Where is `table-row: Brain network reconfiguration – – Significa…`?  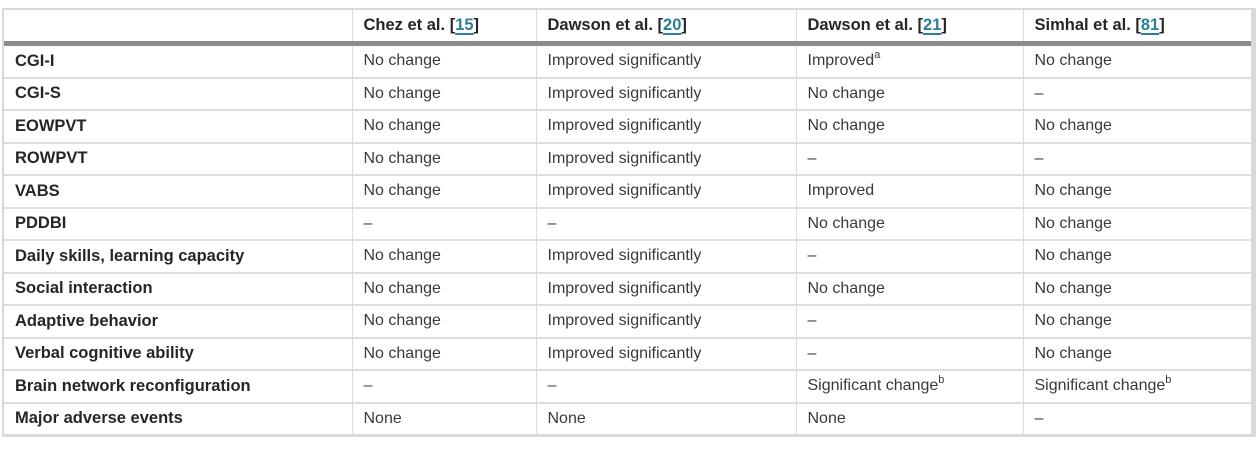
table-row: Brain network reconfiguration – – Significa… is located at coordinates (627, 386).